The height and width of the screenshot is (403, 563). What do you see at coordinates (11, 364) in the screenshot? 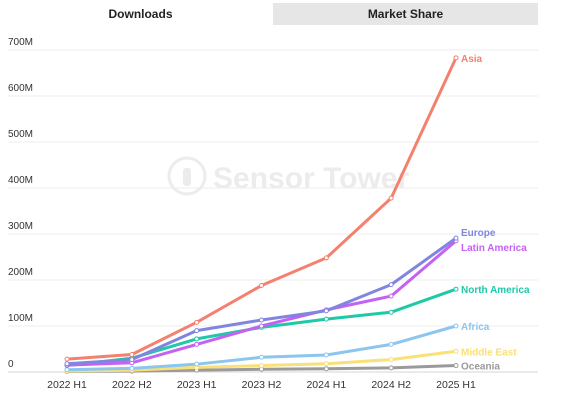
I see `y-tick-label: 0` at bounding box center [11, 364].